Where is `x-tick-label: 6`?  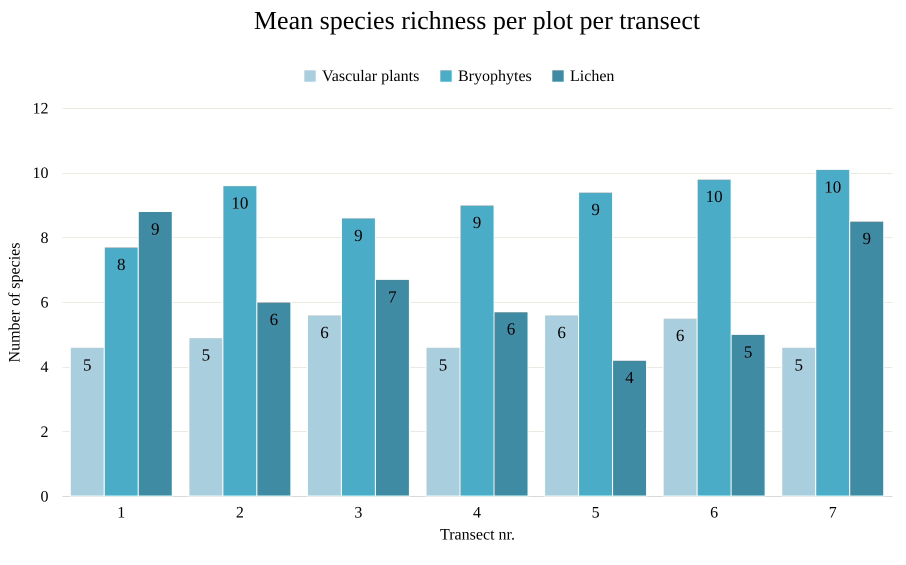
x-tick-label: 6 is located at coordinates (714, 513).